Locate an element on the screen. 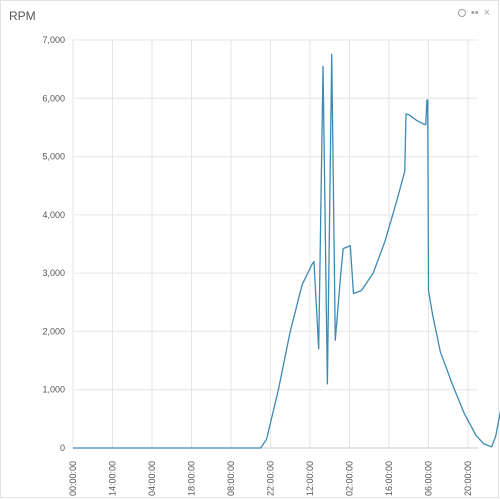  x-tick-label: 16:00:00 is located at coordinates (389, 478).